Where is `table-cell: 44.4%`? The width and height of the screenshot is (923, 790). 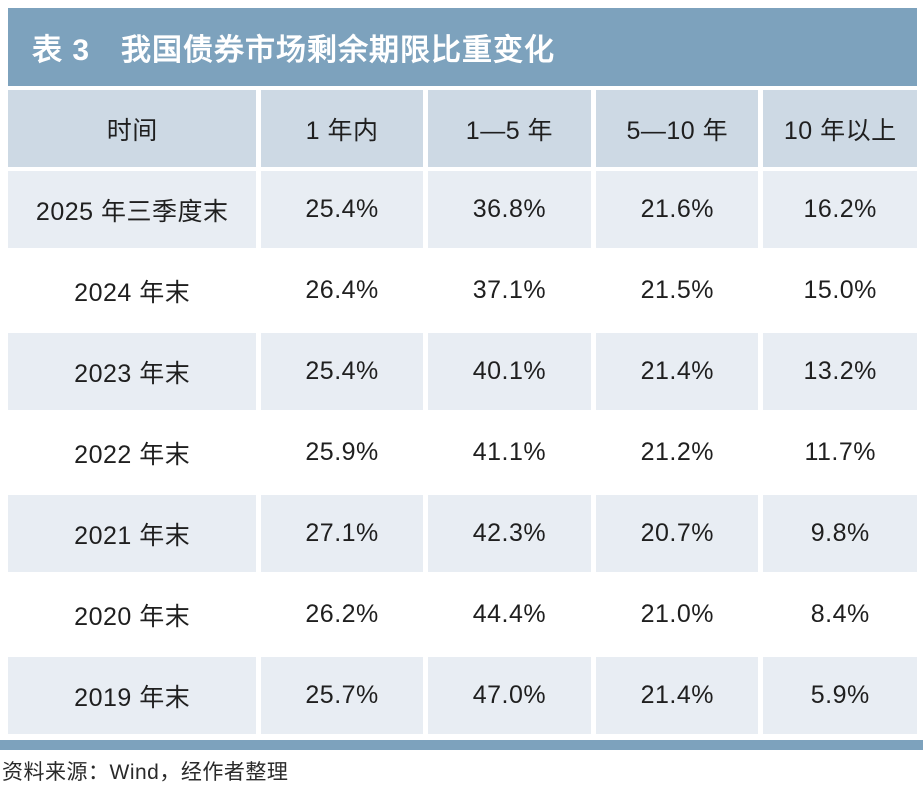
table-cell: 44.4% is located at coordinates (509, 614).